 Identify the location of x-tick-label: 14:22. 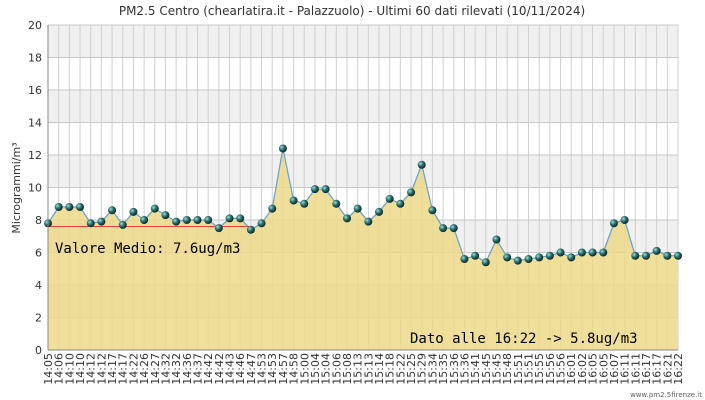
(133, 369).